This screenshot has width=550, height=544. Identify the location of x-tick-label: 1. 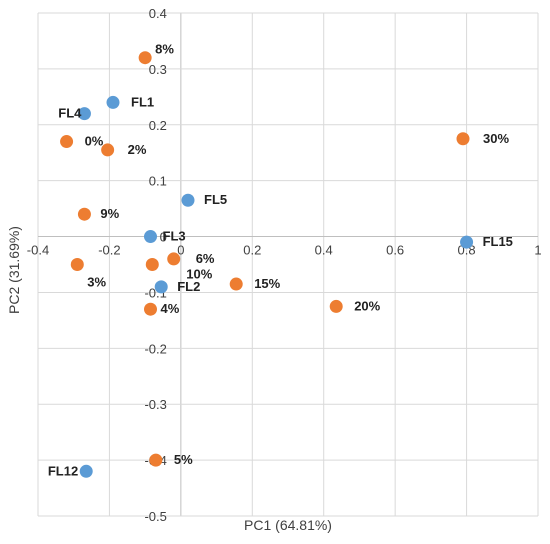
(537, 250).